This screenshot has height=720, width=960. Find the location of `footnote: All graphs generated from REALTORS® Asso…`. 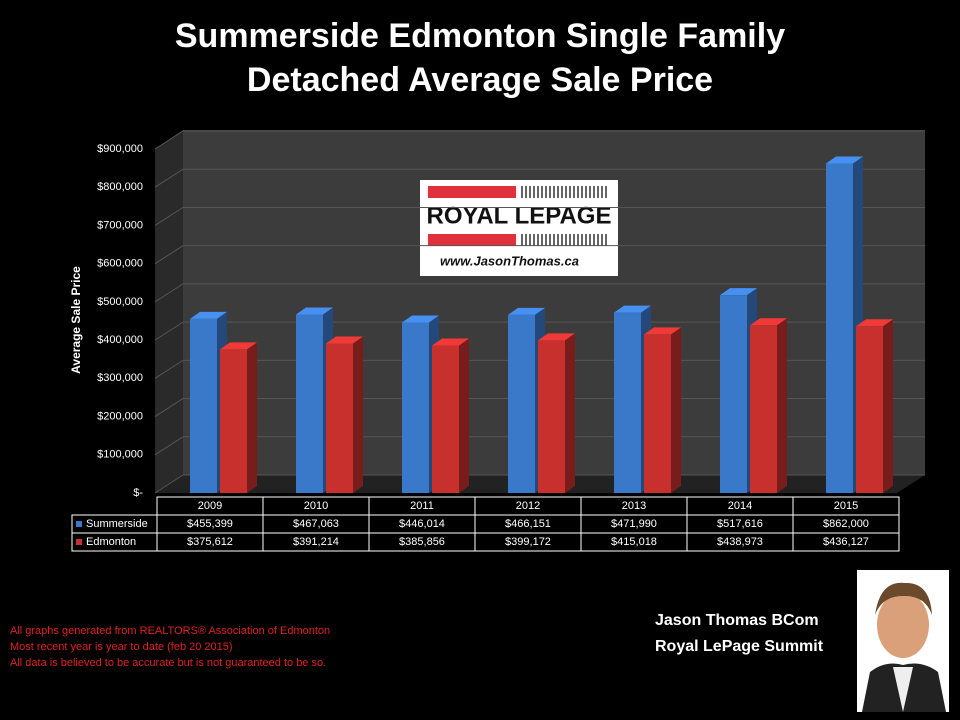

footnote: All graphs generated from REALTORS® Asso… is located at coordinates (170, 631).